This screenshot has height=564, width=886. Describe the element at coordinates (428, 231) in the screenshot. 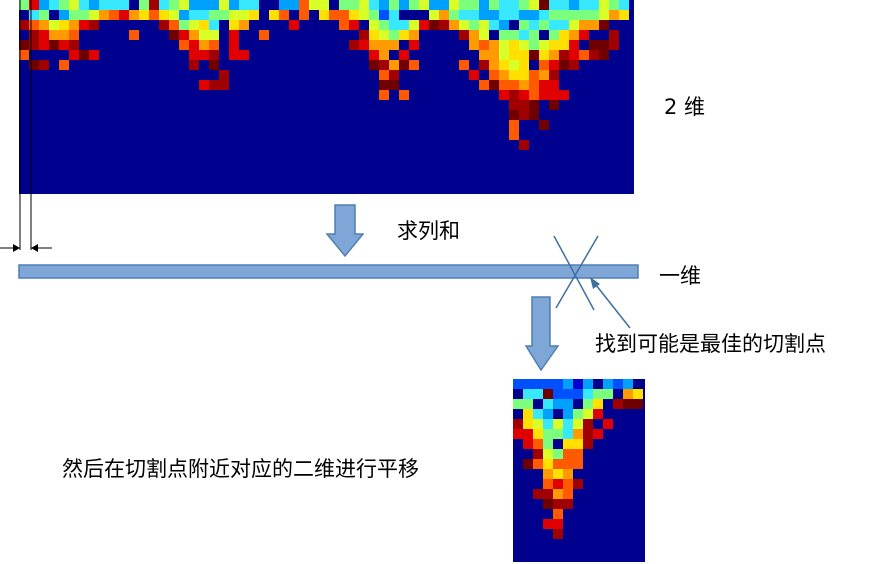

I see `label-sum-columns: 求列和` at that location.